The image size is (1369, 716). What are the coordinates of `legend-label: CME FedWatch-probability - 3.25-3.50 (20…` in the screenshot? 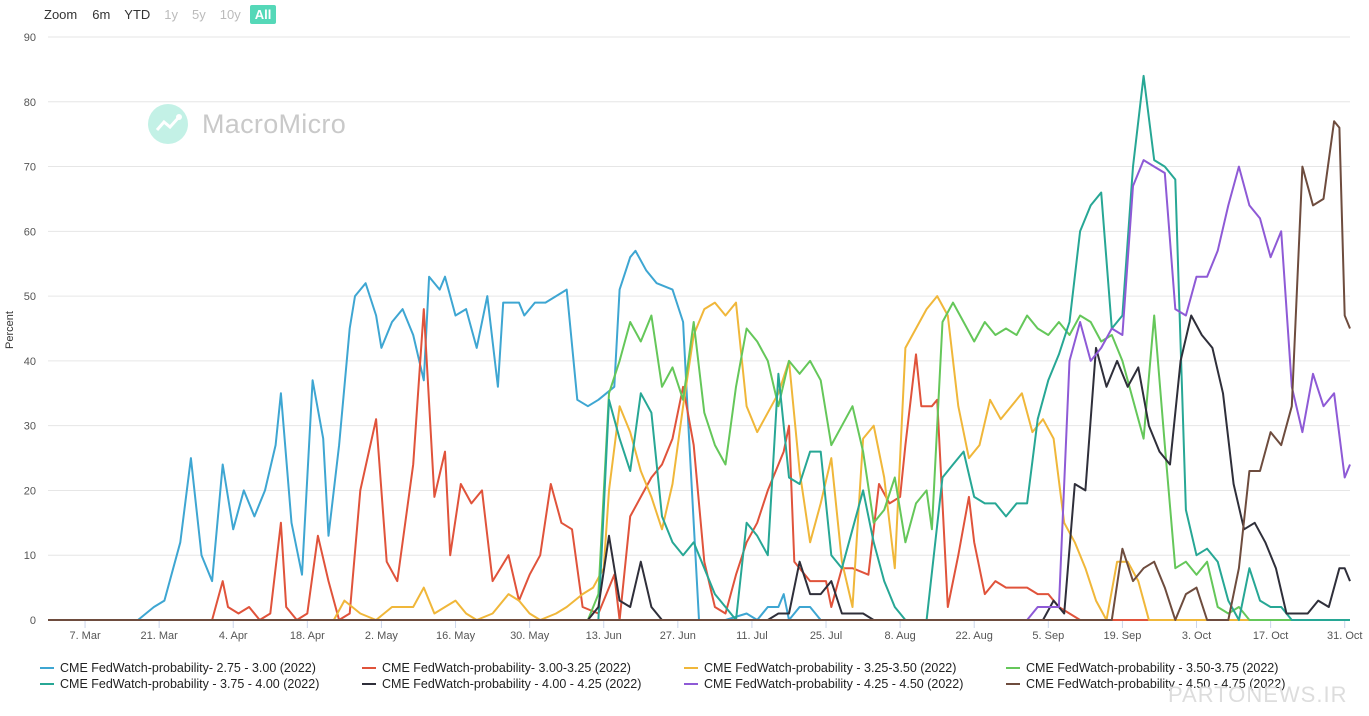 It's located at (830, 668).